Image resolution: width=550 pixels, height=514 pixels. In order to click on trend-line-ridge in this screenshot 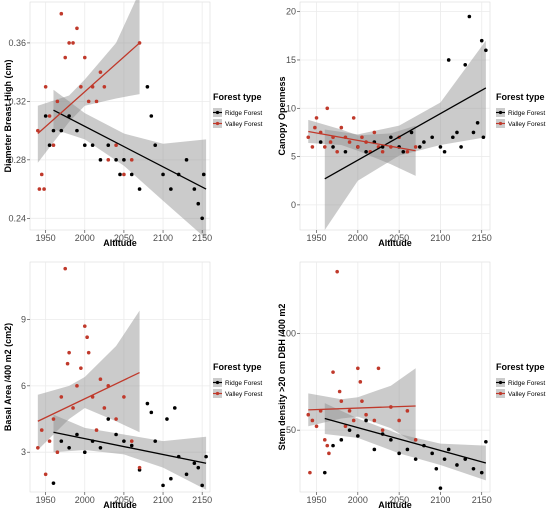, I will do `click(130, 149)`.